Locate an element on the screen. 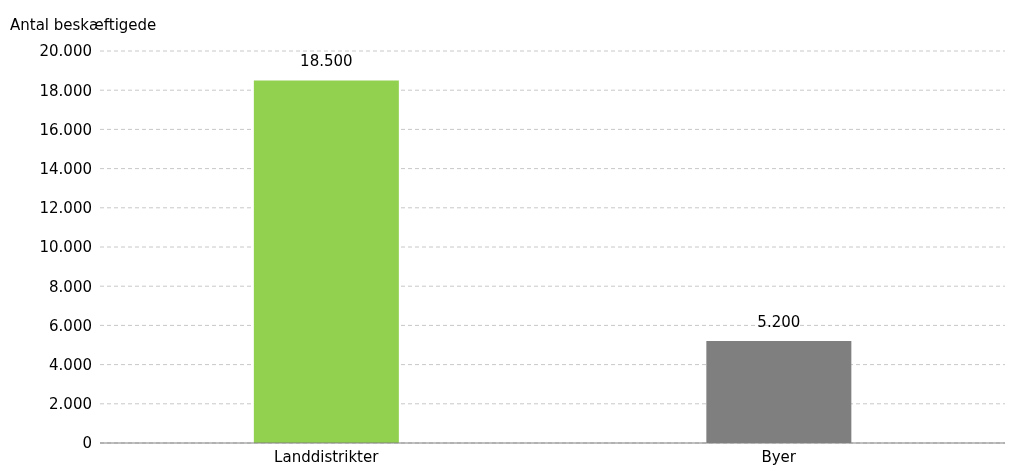 Image resolution: width=1021 pixels, height=471 pixels. data-label: 5.200 is located at coordinates (779, 322).